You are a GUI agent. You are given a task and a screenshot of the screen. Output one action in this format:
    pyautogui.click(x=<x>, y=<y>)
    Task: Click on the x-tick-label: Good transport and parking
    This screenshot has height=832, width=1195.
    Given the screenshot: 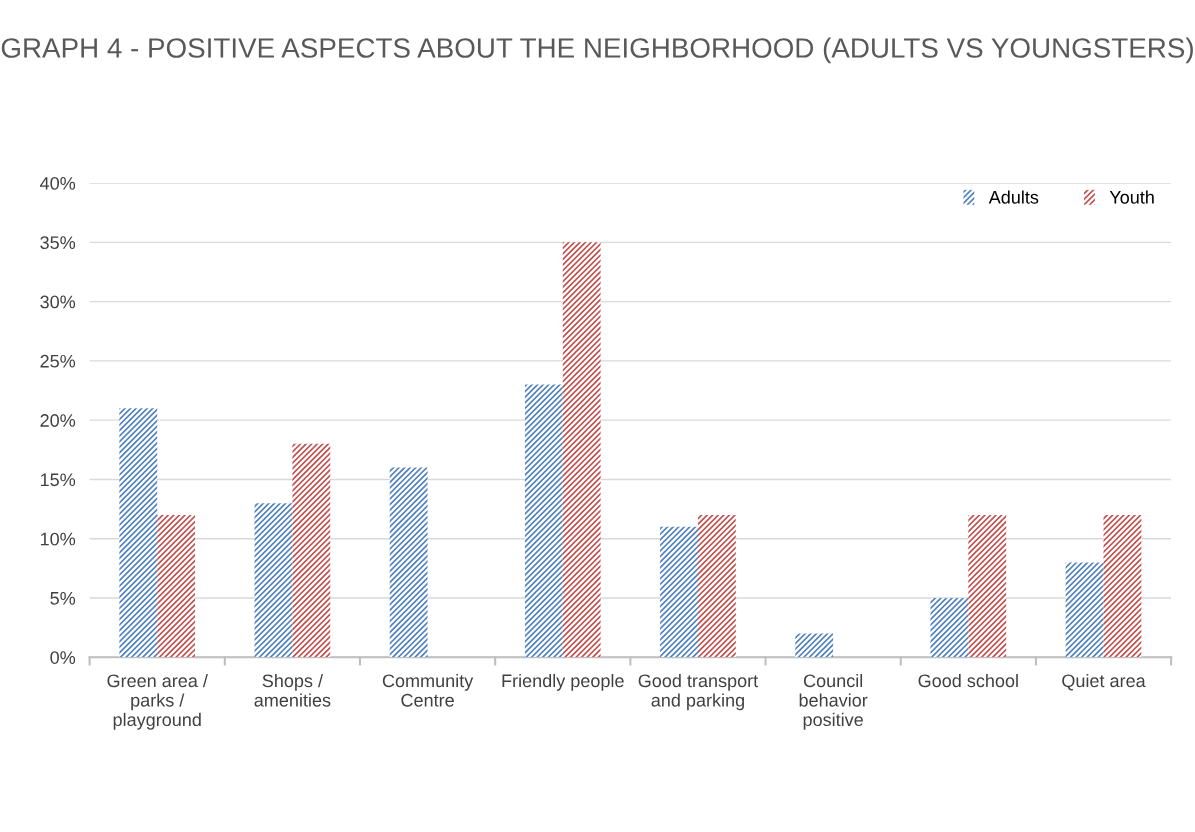 What is the action you would take?
    pyautogui.click(x=698, y=692)
    